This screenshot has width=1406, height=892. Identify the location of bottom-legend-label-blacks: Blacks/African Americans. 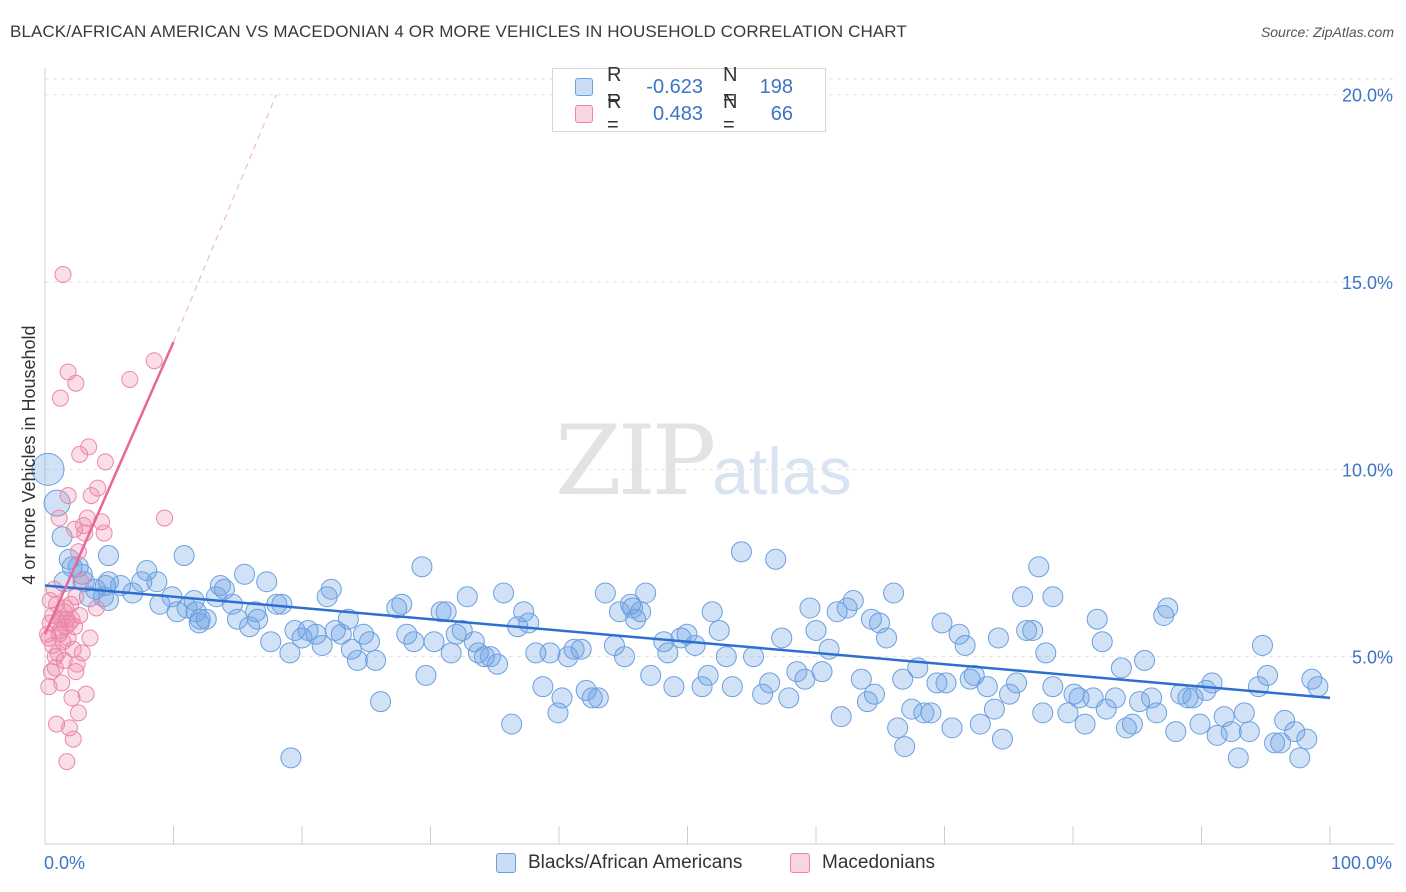
(635, 862).